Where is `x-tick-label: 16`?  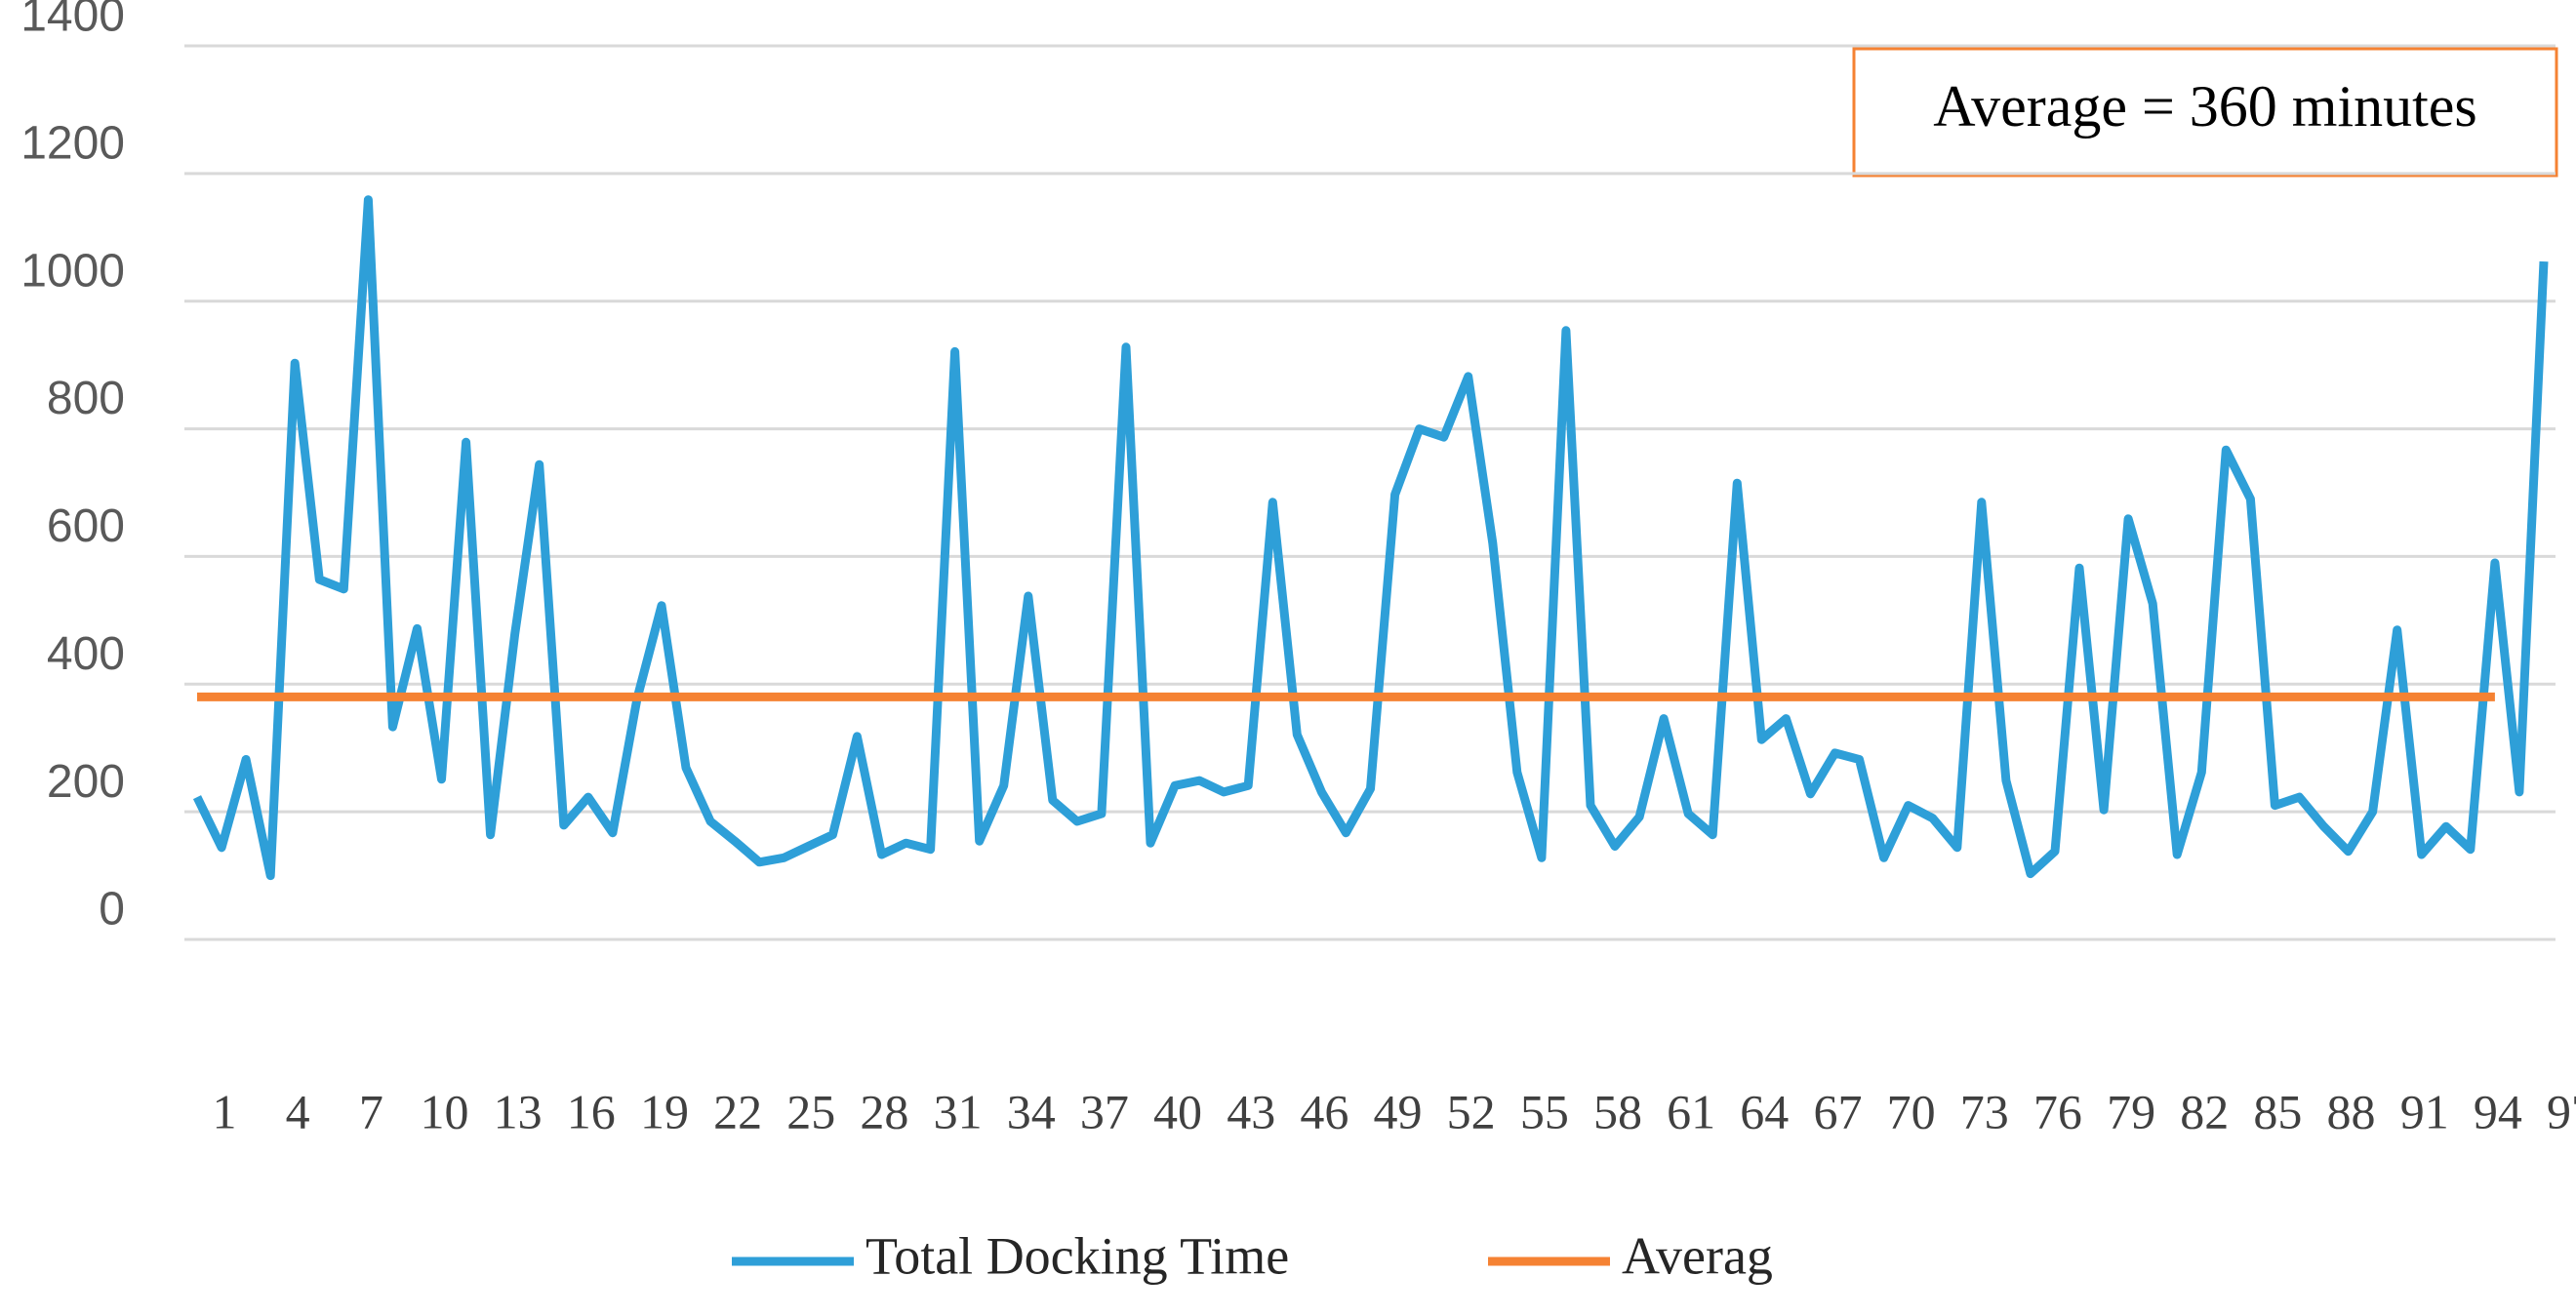
x-tick-label: 16 is located at coordinates (591, 1111).